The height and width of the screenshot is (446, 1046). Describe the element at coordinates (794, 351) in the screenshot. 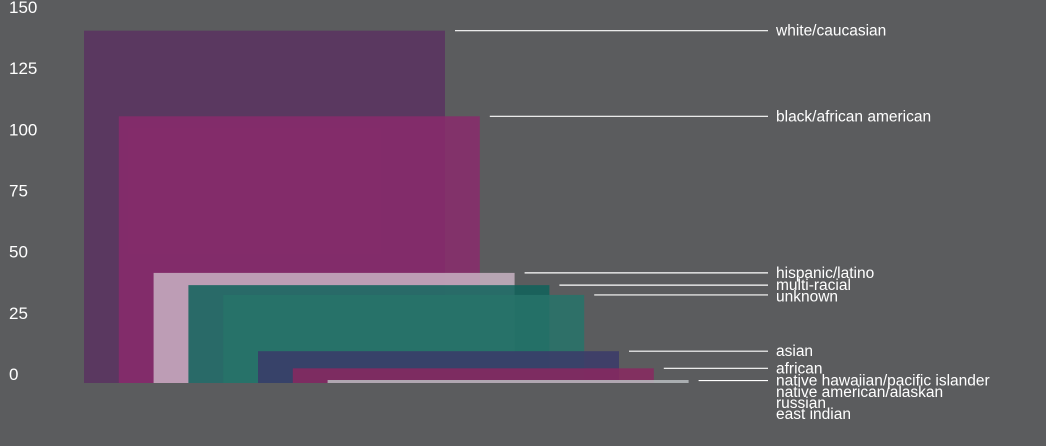

I see `legend-label: asian` at that location.